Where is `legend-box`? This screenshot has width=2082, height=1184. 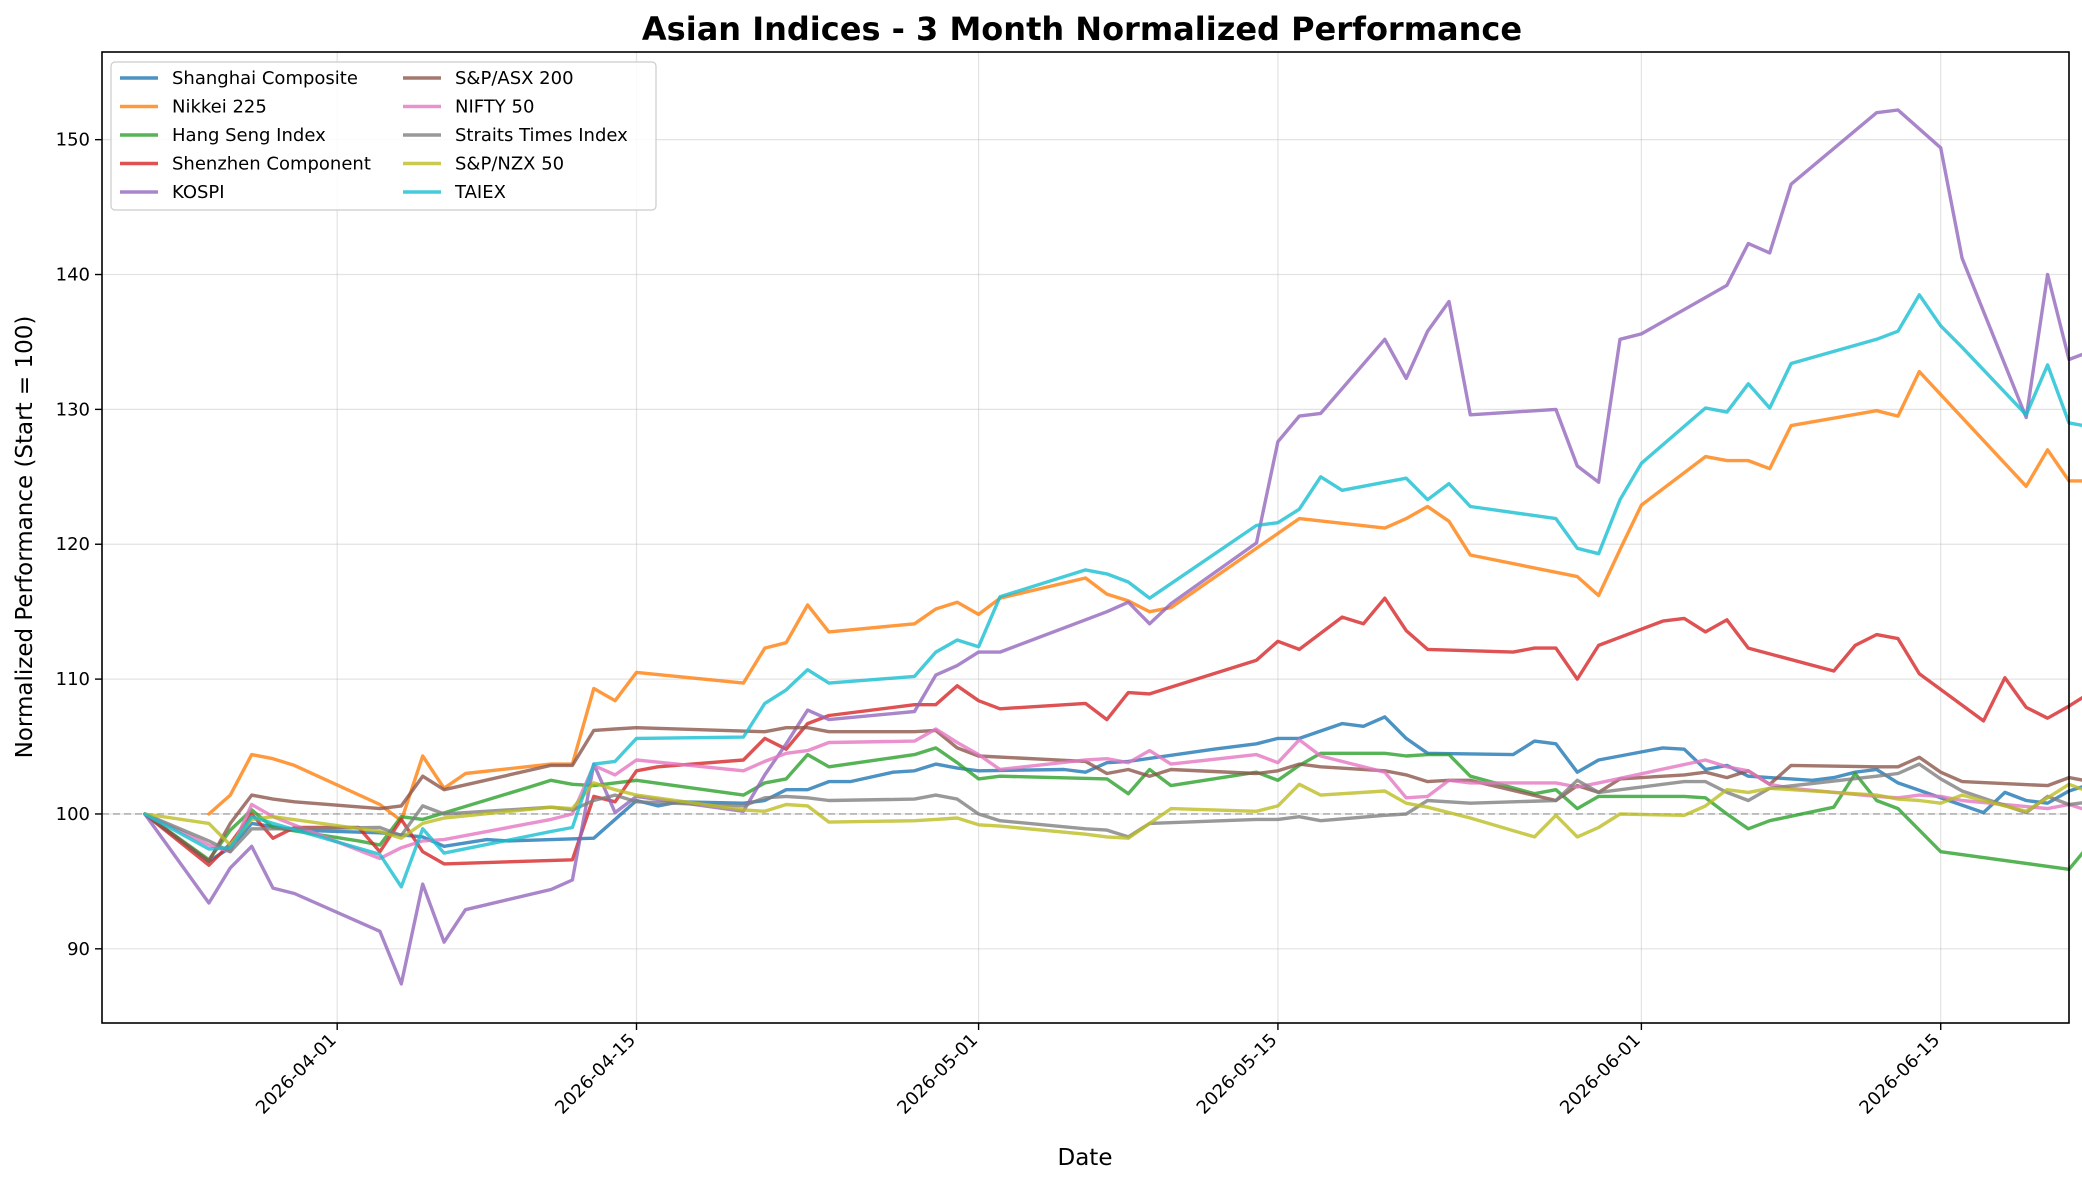
legend-box is located at coordinates (383, 136).